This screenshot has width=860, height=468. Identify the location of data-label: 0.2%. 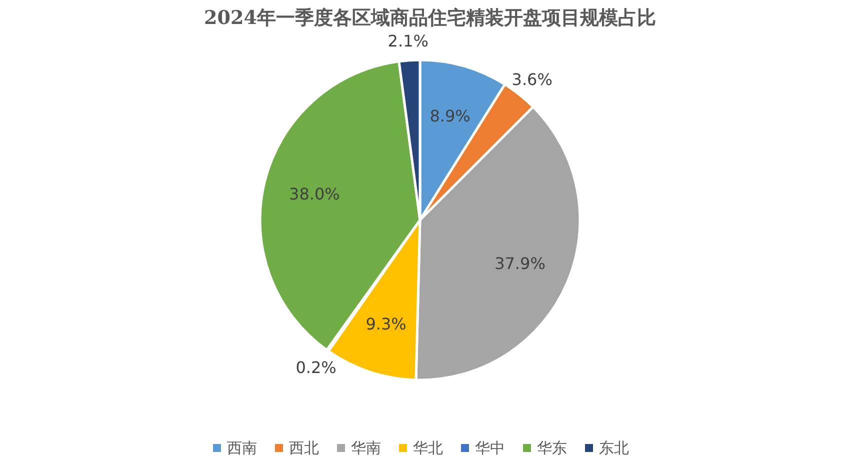
(316, 367).